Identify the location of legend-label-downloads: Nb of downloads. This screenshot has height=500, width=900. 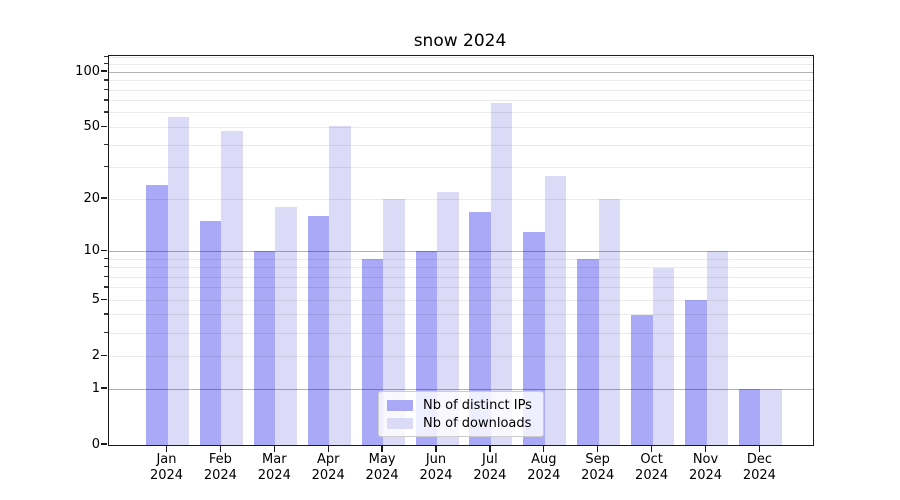
(477, 423).